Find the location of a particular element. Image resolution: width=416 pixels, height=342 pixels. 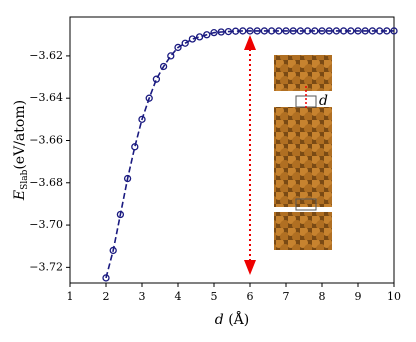

y-tick-label: −3.66 is located at coordinates (46, 139).